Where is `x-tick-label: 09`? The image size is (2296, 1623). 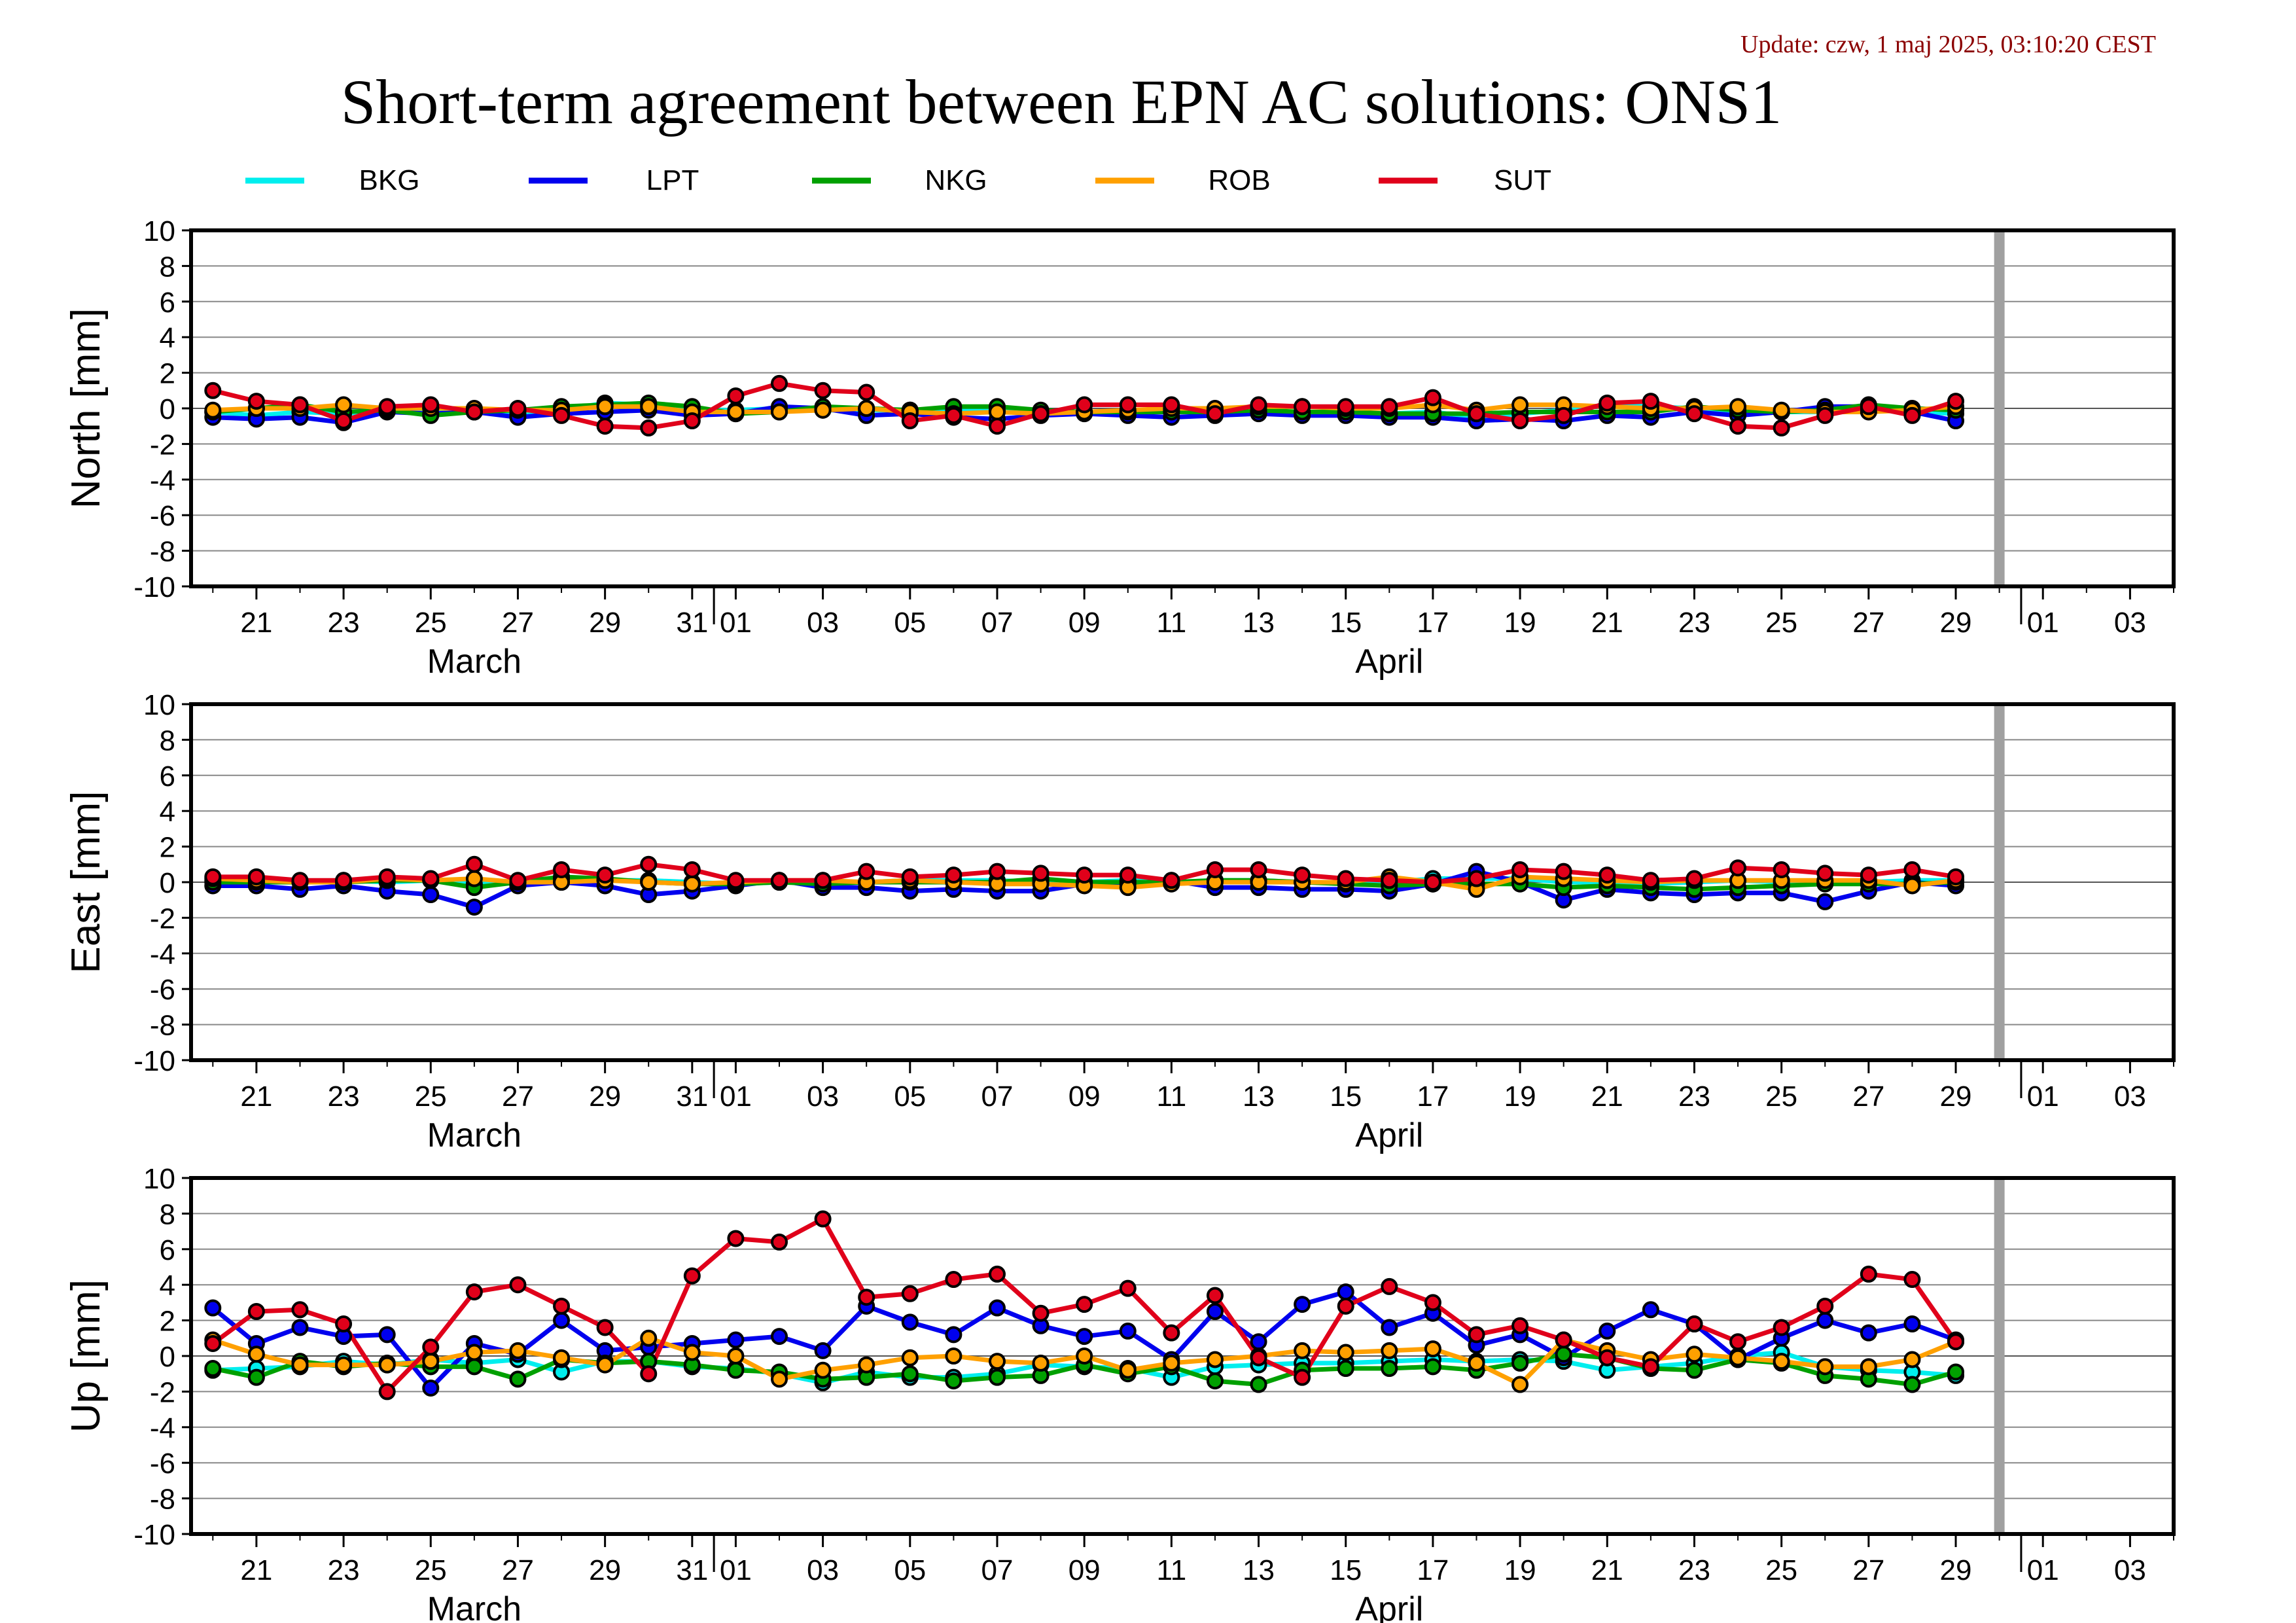
x-tick-label: 09 is located at coordinates (1085, 1096).